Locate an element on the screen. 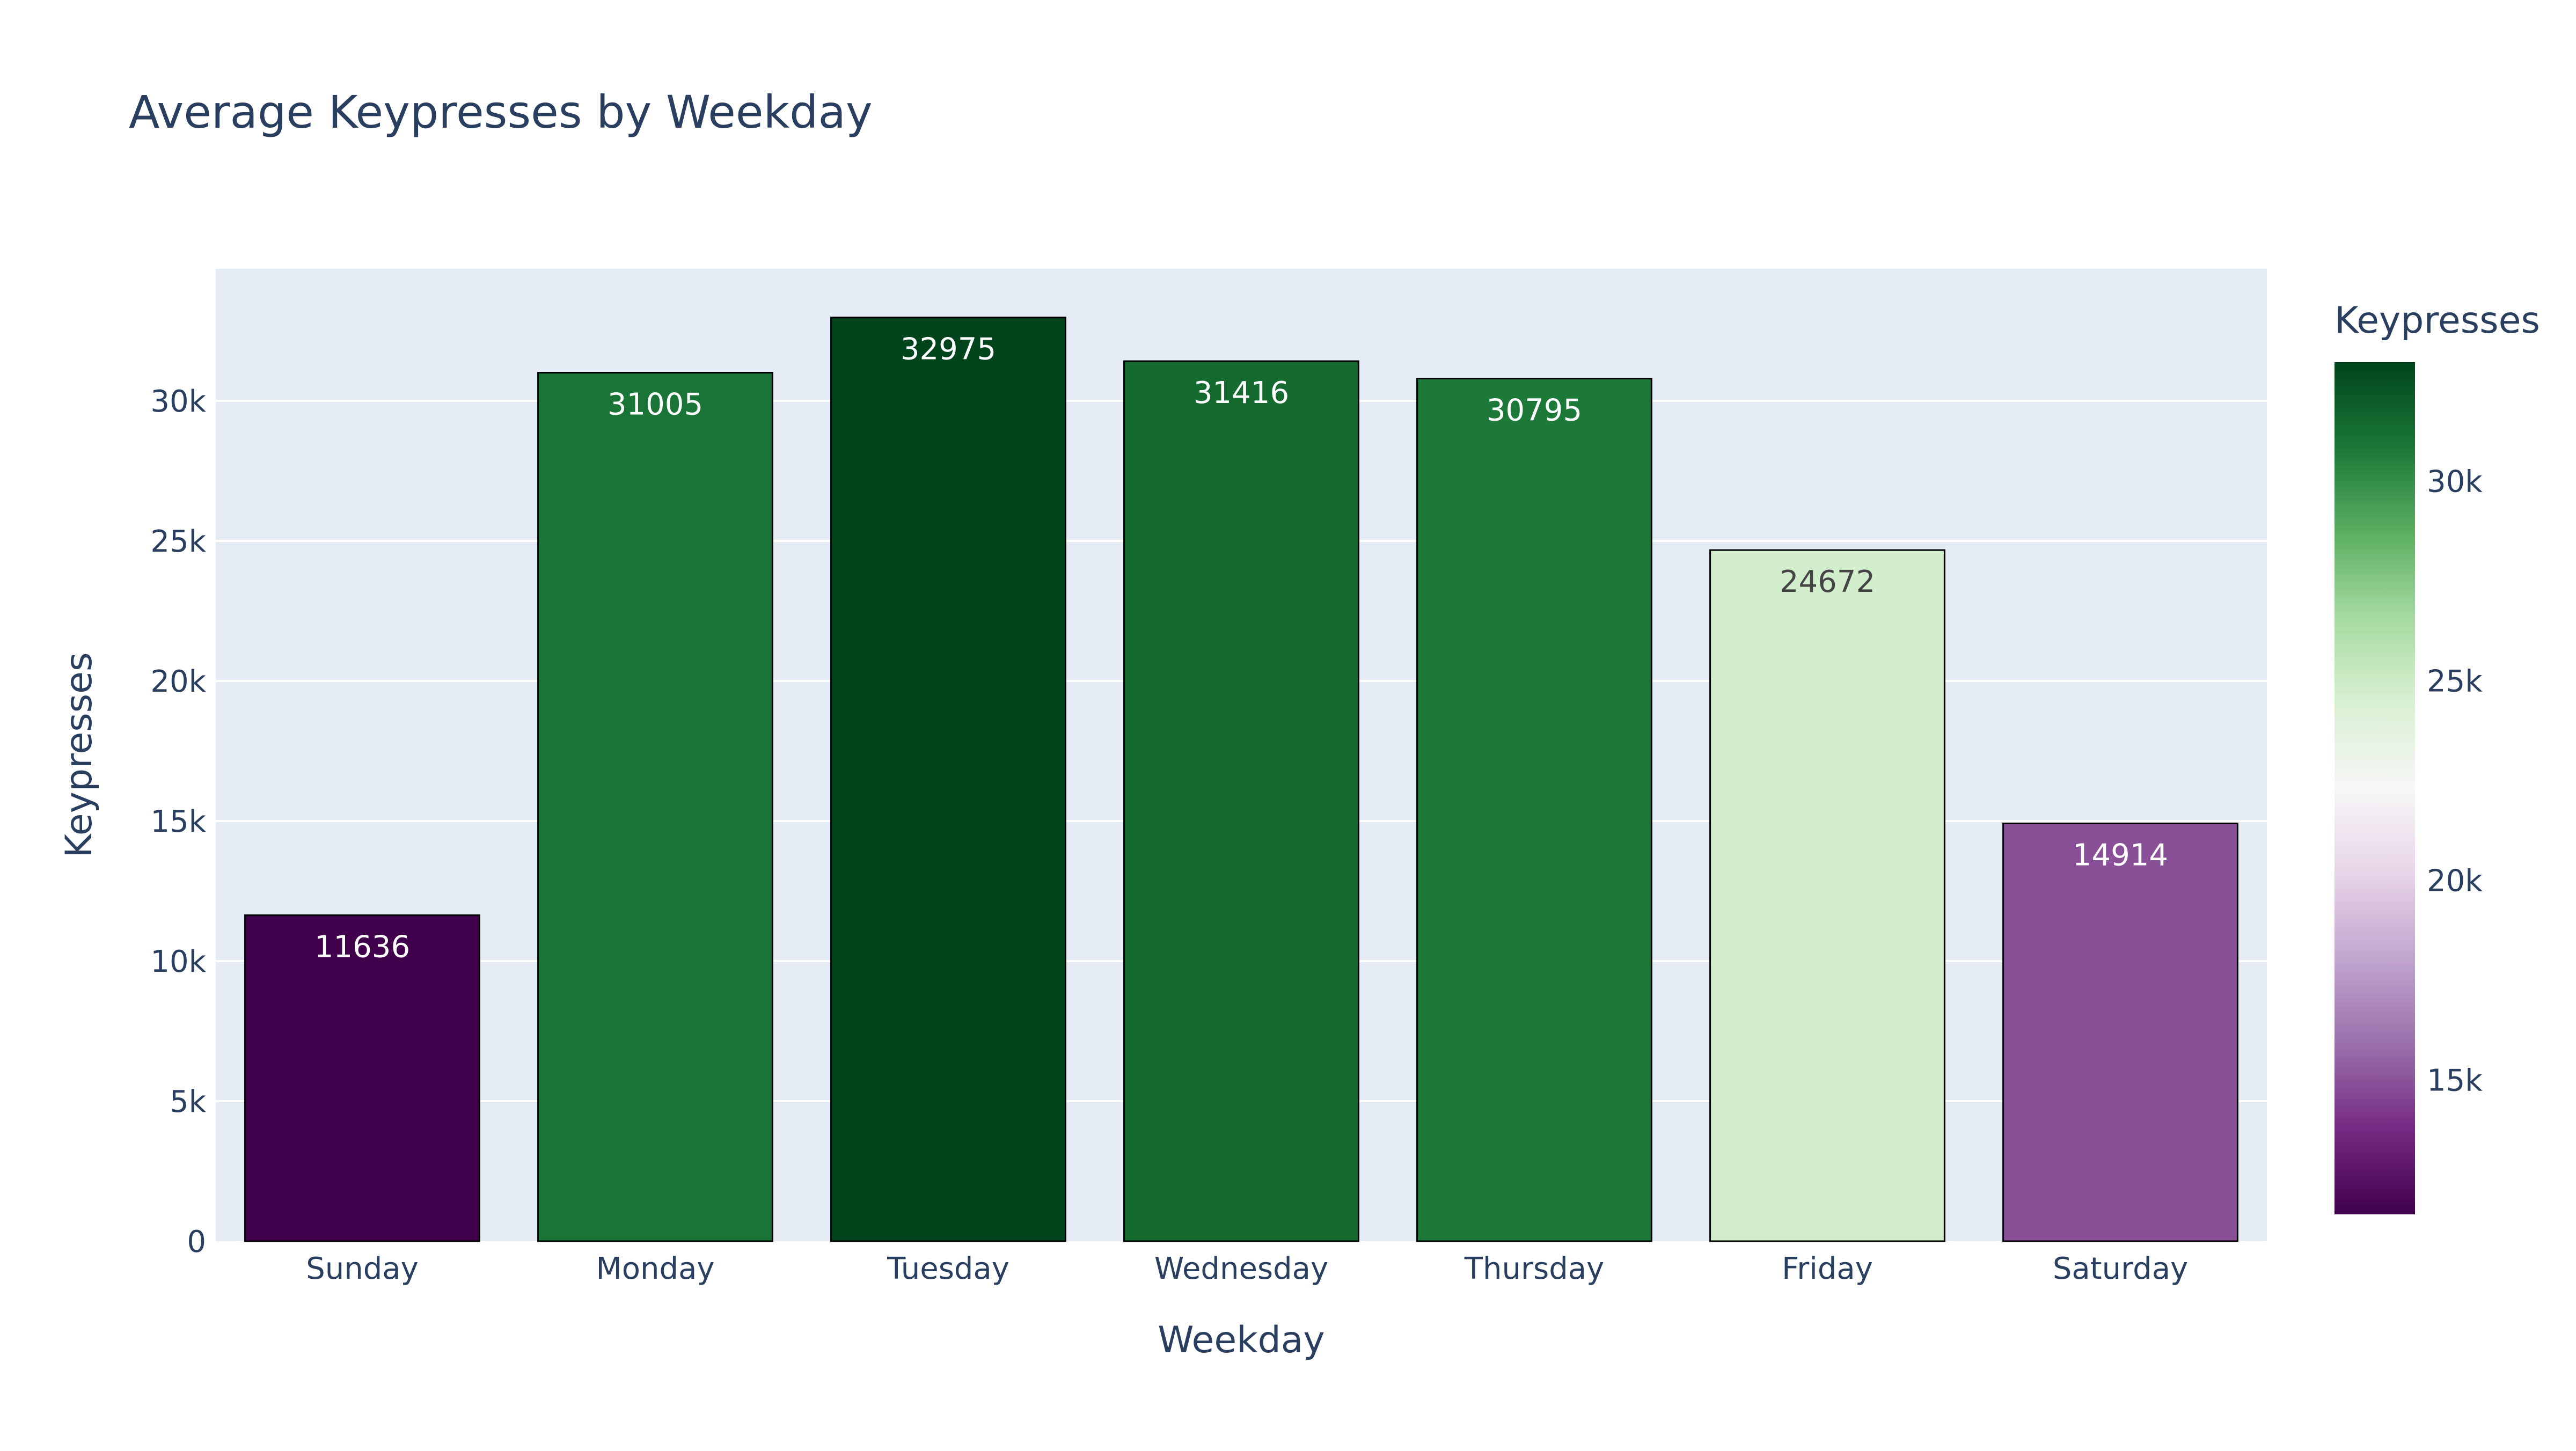  bar-value-label: 32975 is located at coordinates (948, 350).